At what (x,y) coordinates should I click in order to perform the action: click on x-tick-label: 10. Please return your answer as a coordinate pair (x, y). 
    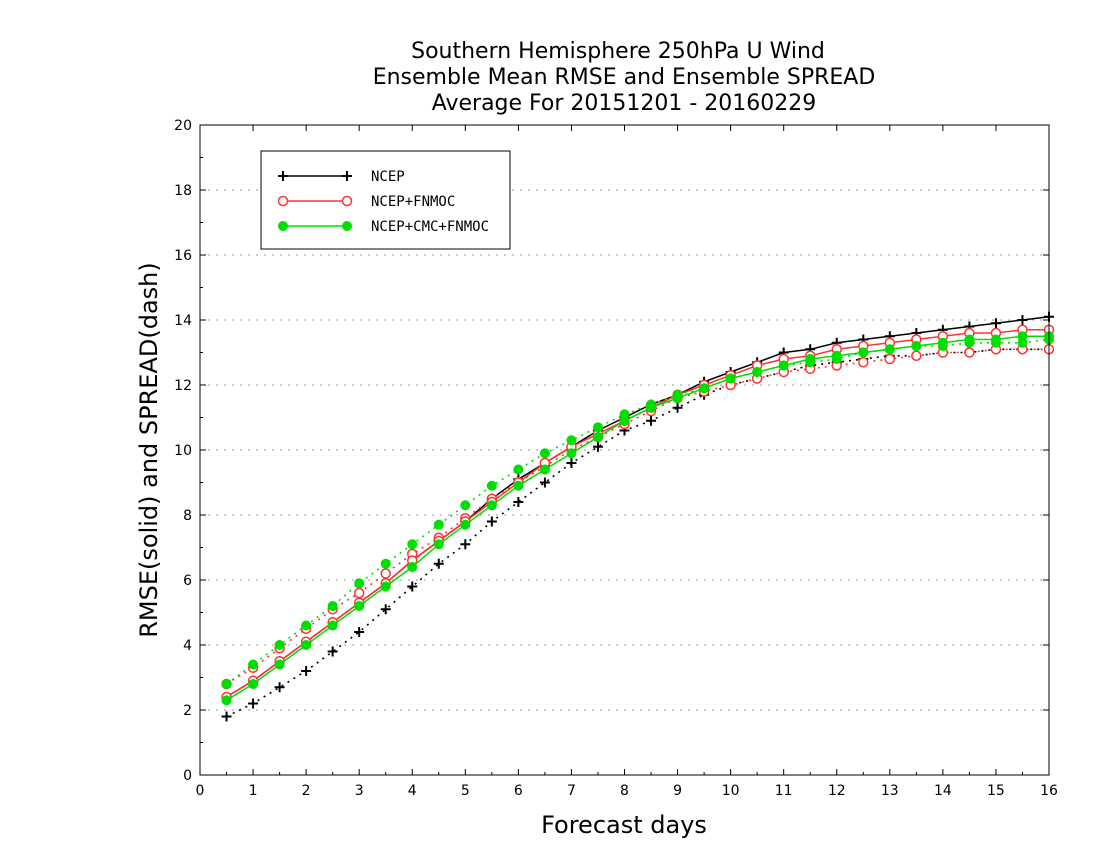
    Looking at the image, I should click on (731, 791).